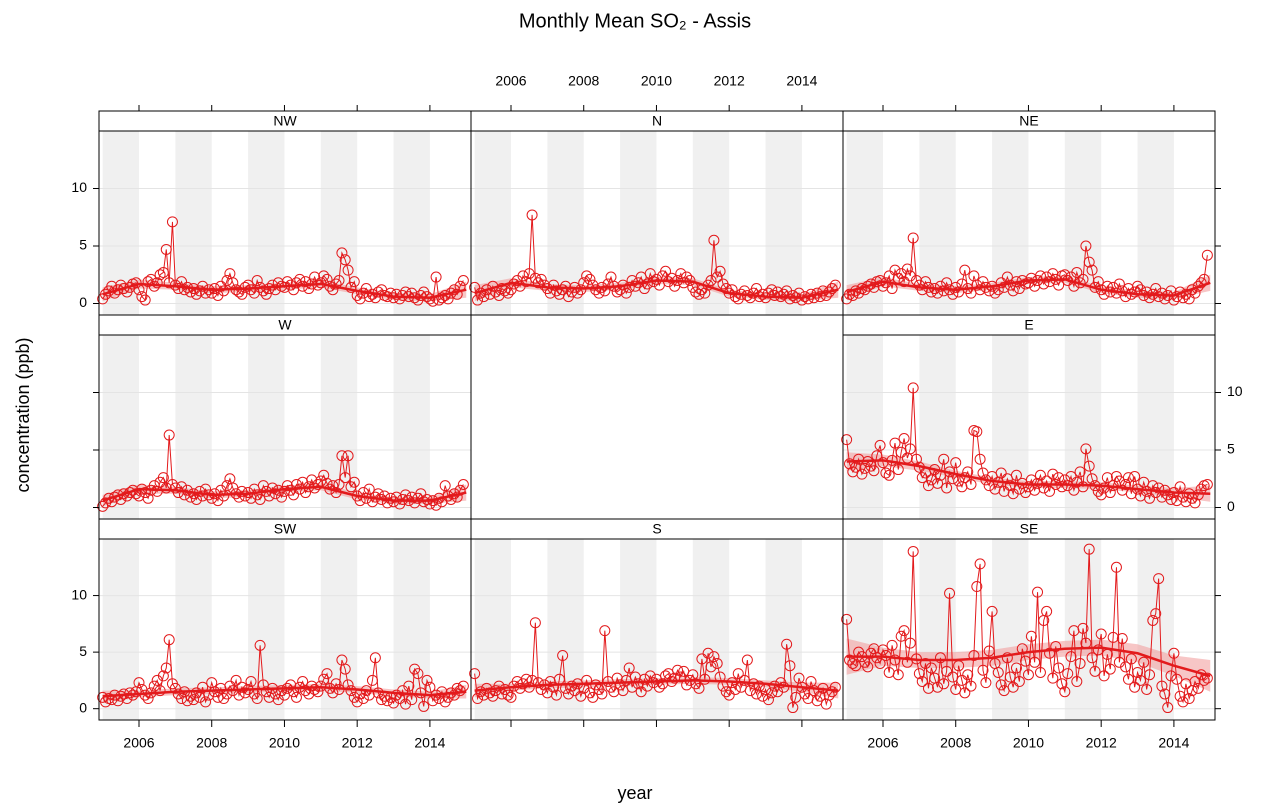  Describe the element at coordinates (1173, 743) in the screenshot. I see `x-tick-label: 2014` at that location.